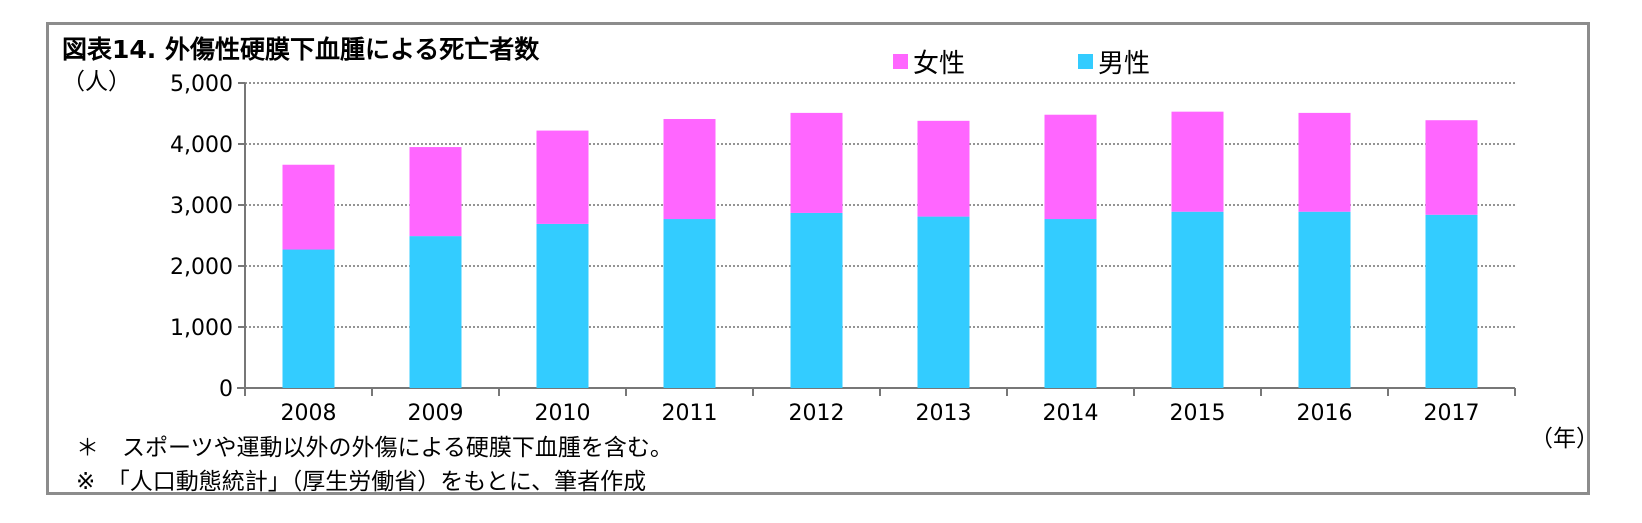  Describe the element at coordinates (1124, 64) in the screenshot. I see `legend-label-male: 男性` at that location.